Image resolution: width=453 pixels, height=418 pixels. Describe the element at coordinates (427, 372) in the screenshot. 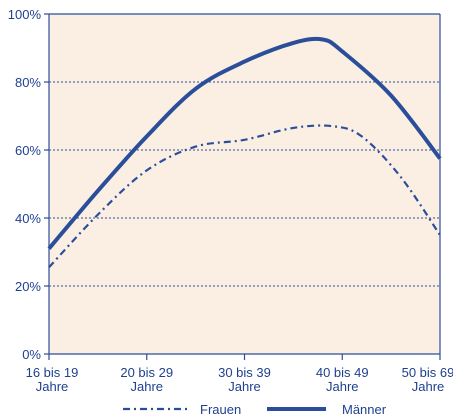

I see `x-tick-label: 50 bis 69` at that location.